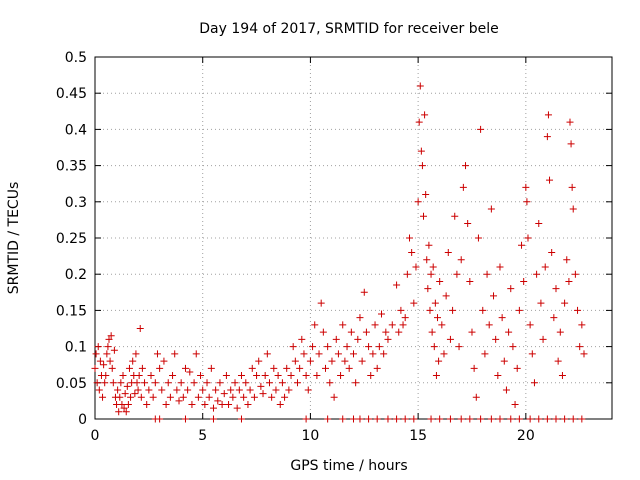 The height and width of the screenshot is (480, 640). Describe the element at coordinates (82, 420) in the screenshot. I see `y-tick-label: 0` at that location.